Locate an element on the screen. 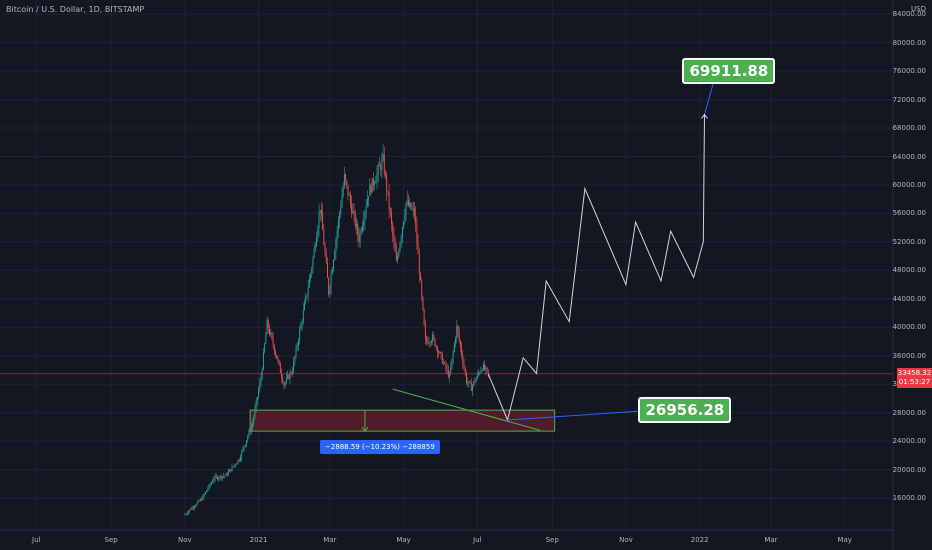  x-tick-label: 2021 is located at coordinates (258, 540).